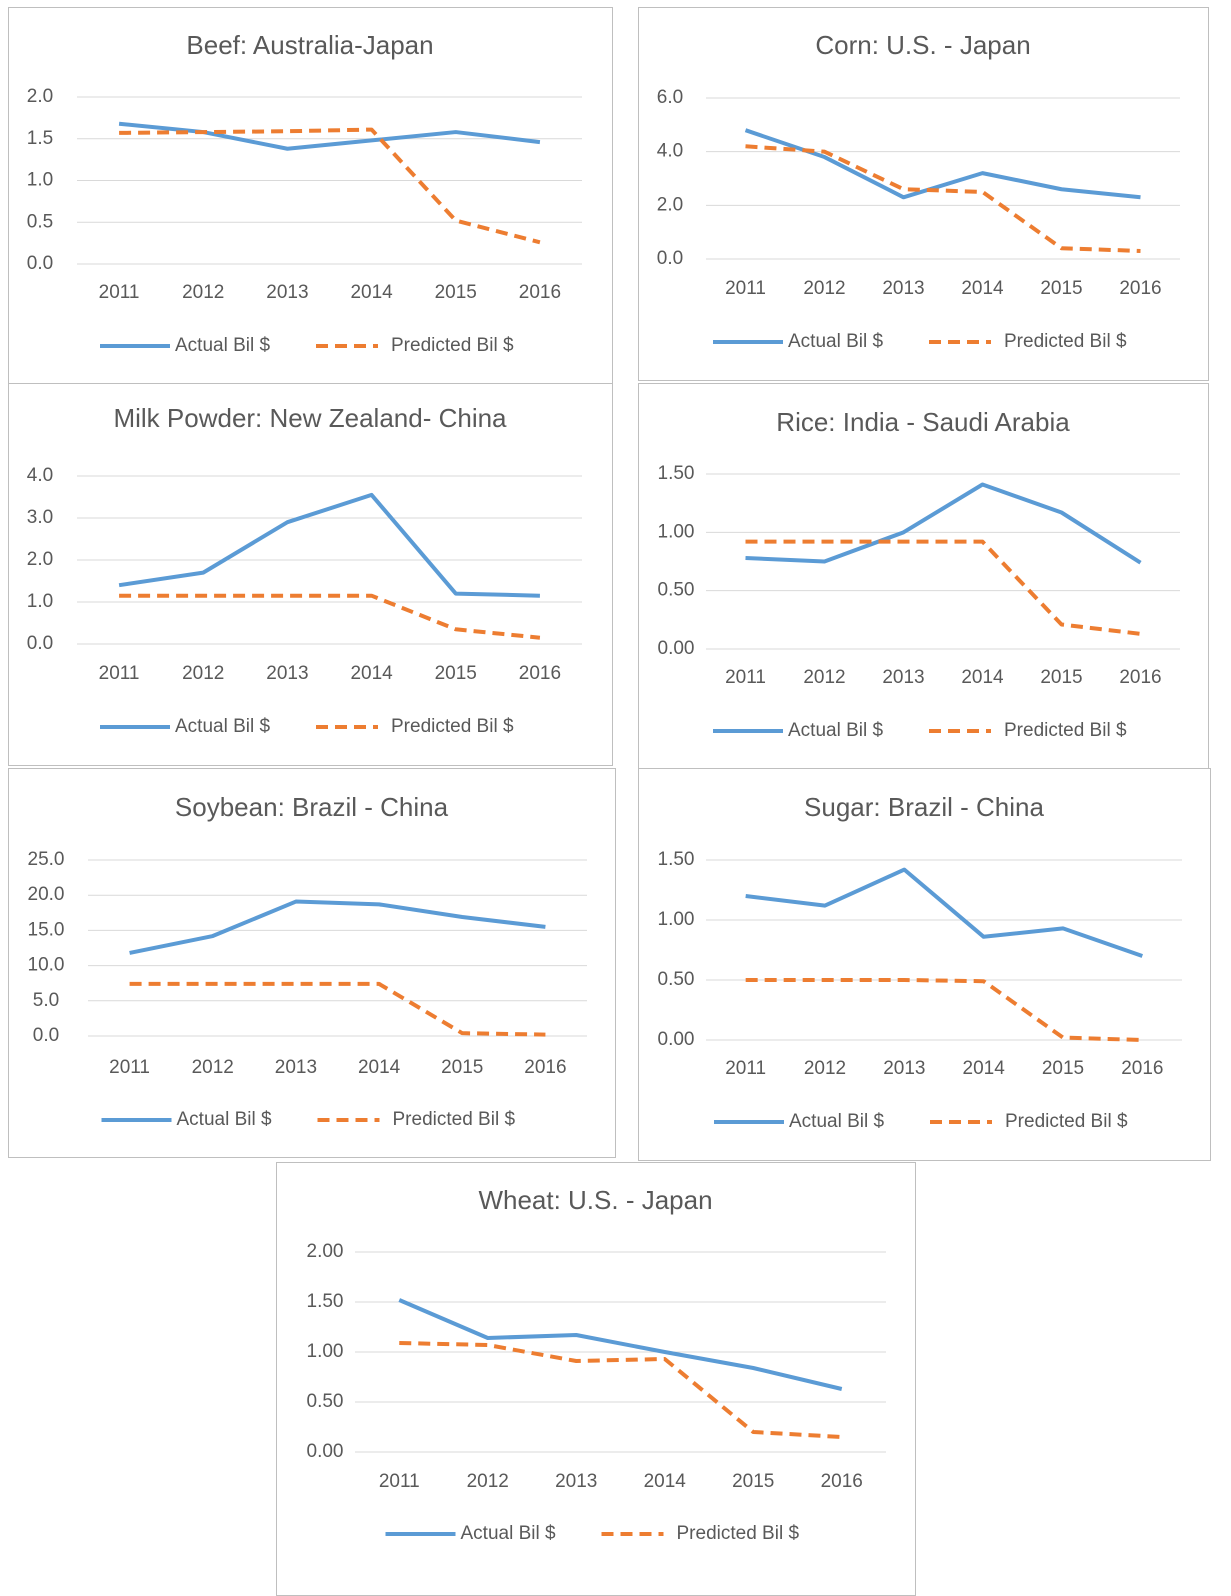 This screenshot has height=1596, width=1231. What do you see at coordinates (325, 1251) in the screenshot?
I see `y-tick-label: 2.00` at bounding box center [325, 1251].